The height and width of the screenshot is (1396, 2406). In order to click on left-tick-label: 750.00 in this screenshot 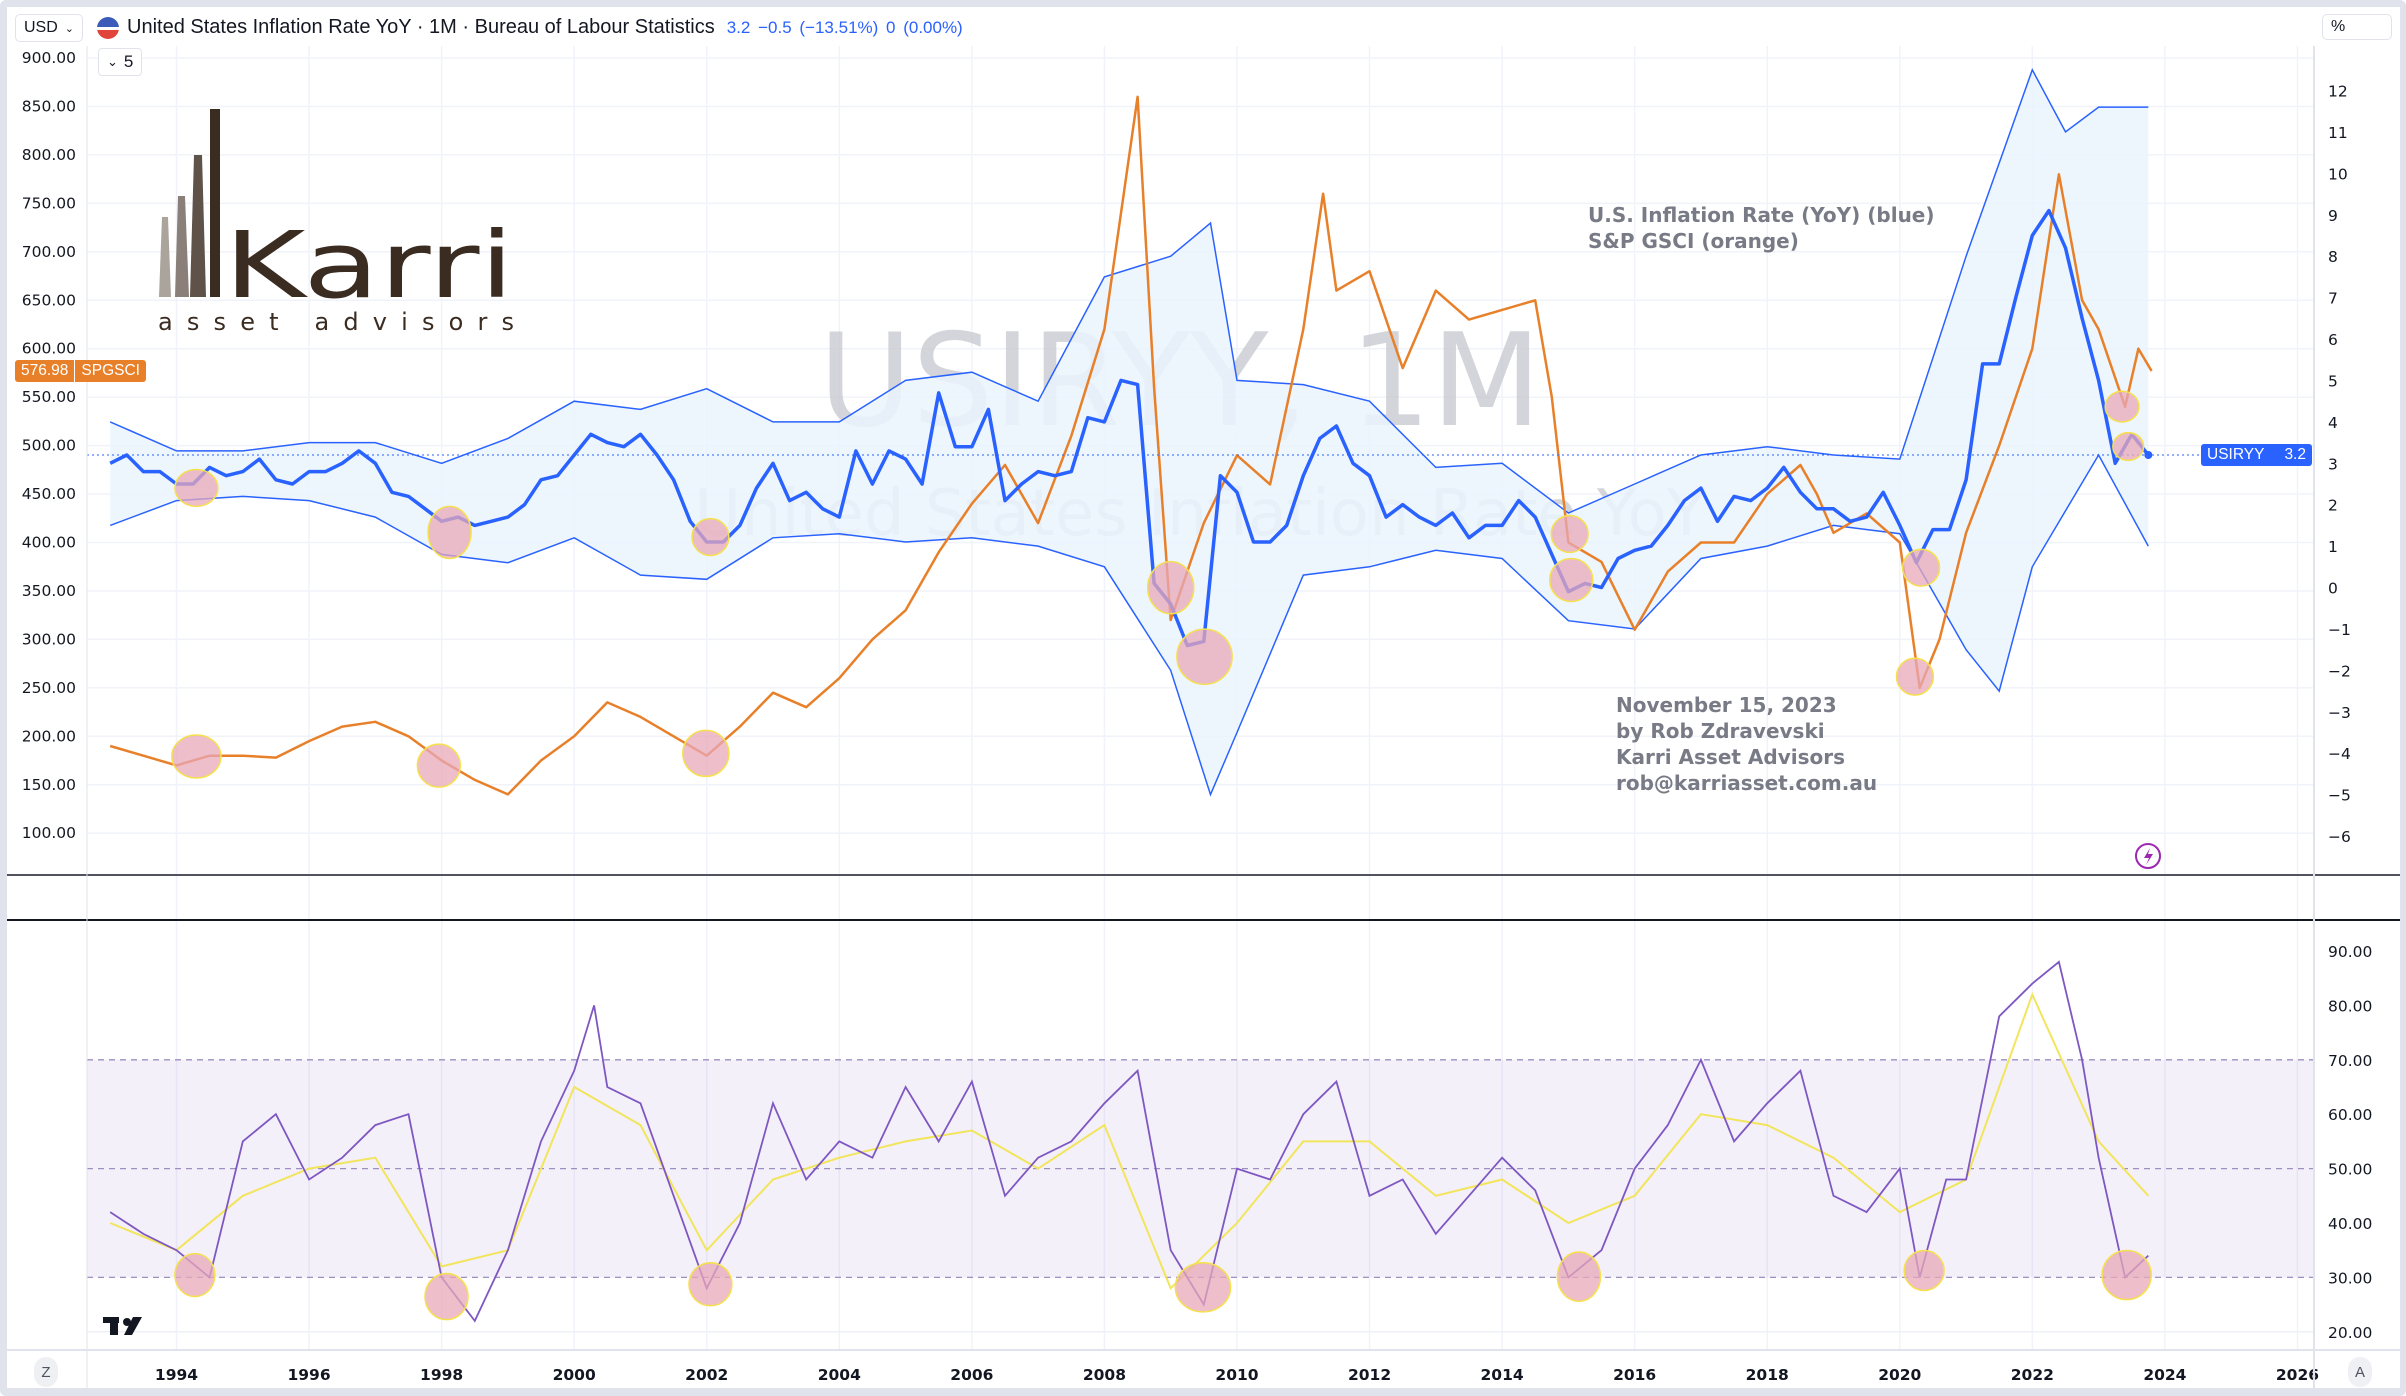, I will do `click(49, 203)`.